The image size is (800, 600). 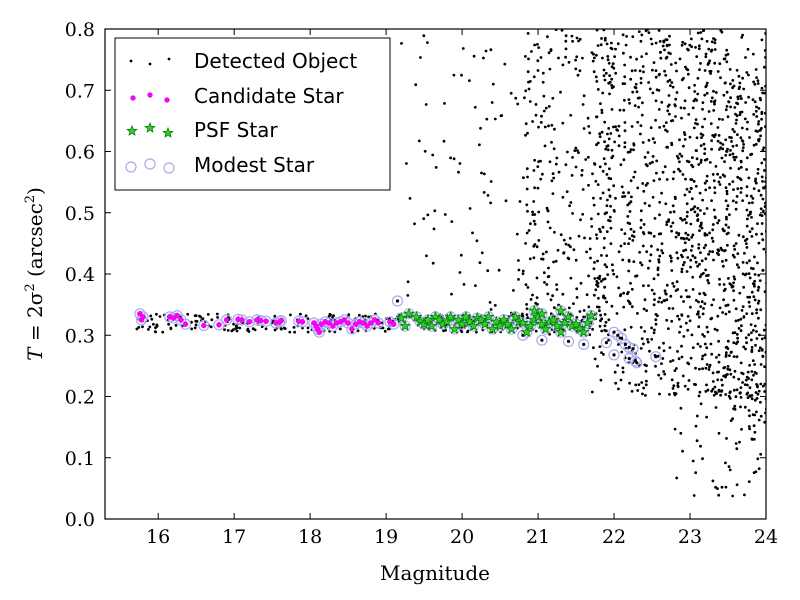 I want to click on modest-star-point, so click(x=635, y=361).